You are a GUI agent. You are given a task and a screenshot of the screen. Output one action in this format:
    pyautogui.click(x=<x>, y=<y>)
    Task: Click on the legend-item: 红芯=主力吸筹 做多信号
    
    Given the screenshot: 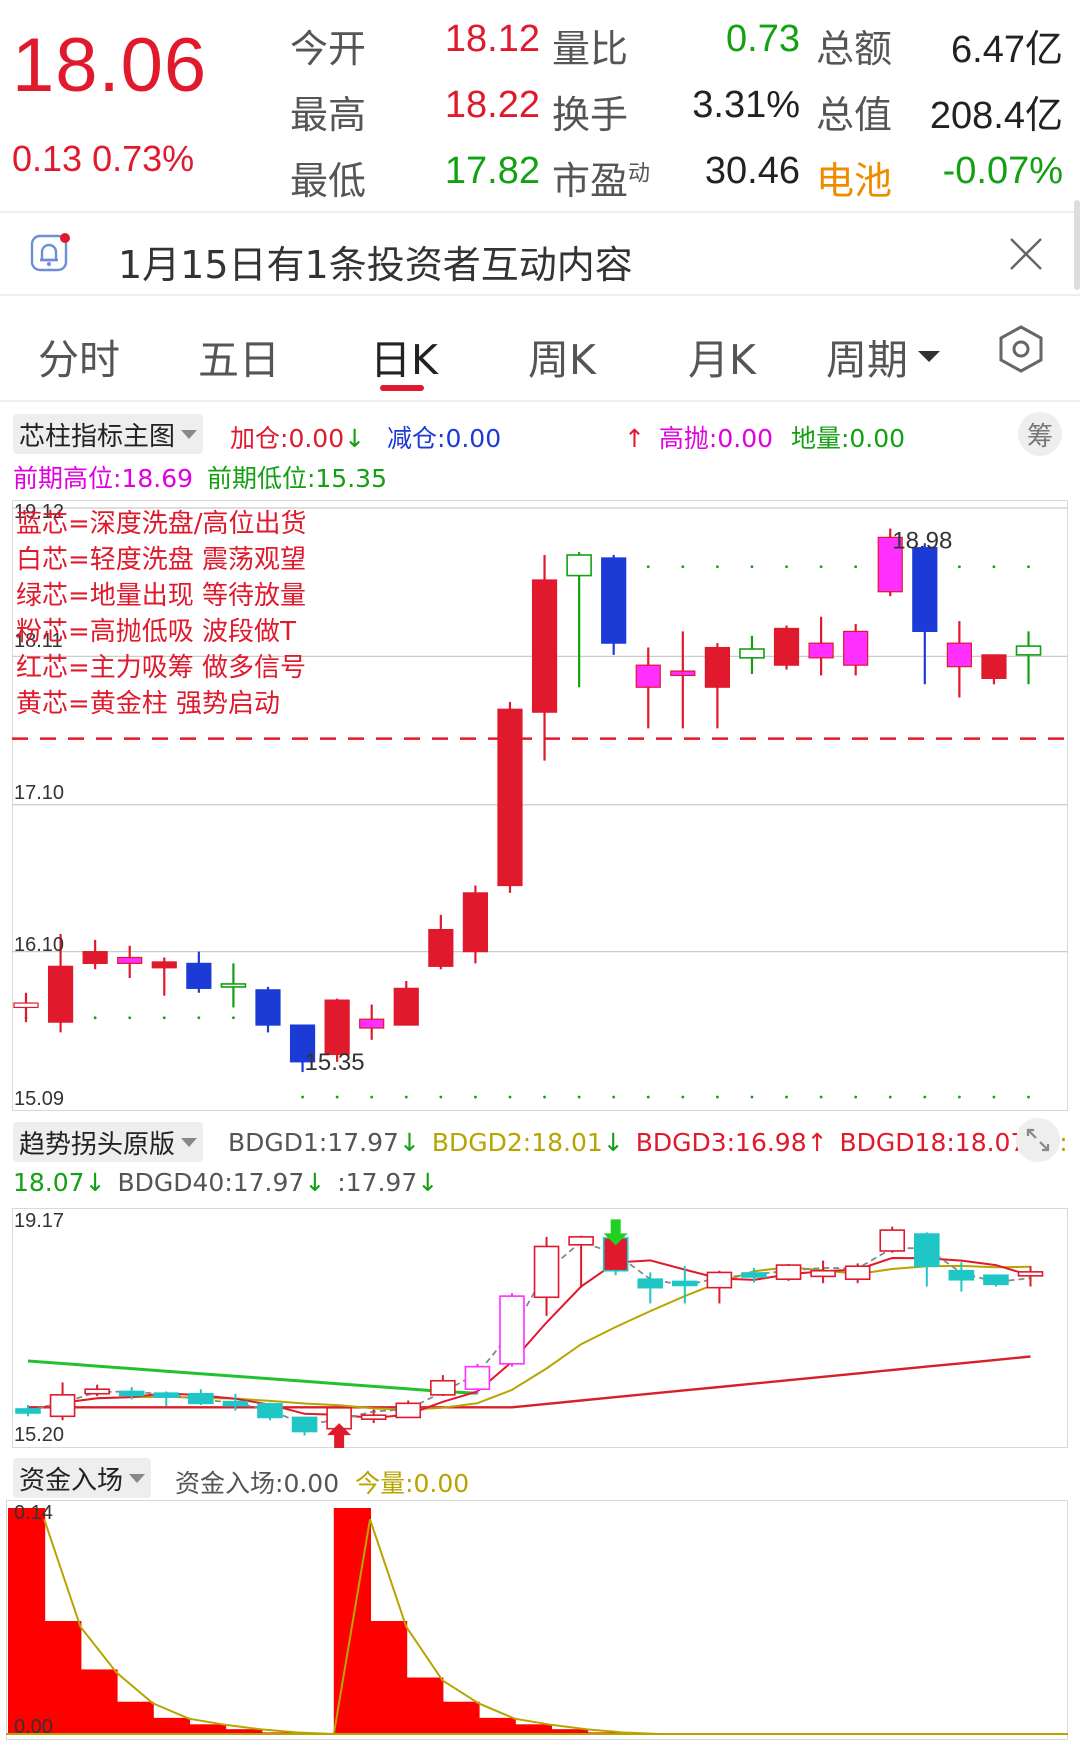 What is the action you would take?
    pyautogui.click(x=161, y=668)
    